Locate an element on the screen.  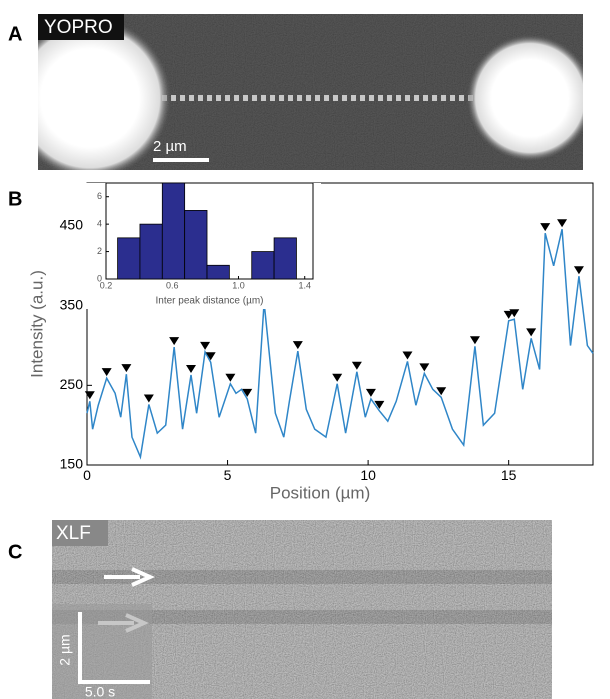
y-axis-title: Intensity (a.u.) is located at coordinates (36, 324).